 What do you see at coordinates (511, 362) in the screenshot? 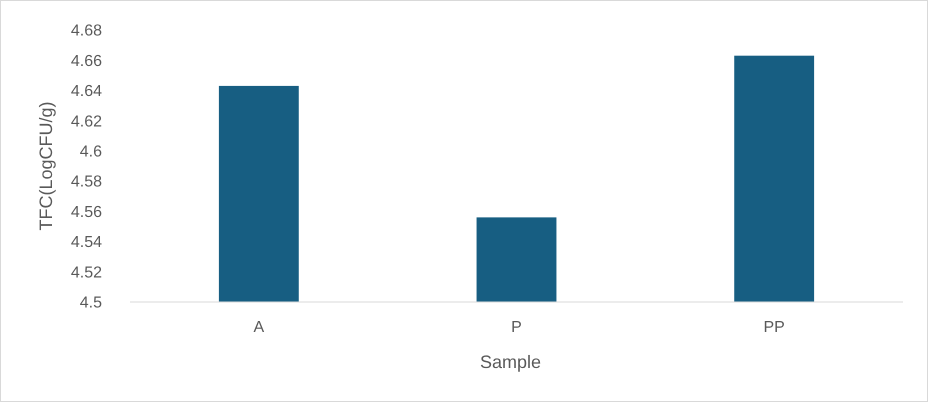
I see `x-axis-title: Sample` at bounding box center [511, 362].